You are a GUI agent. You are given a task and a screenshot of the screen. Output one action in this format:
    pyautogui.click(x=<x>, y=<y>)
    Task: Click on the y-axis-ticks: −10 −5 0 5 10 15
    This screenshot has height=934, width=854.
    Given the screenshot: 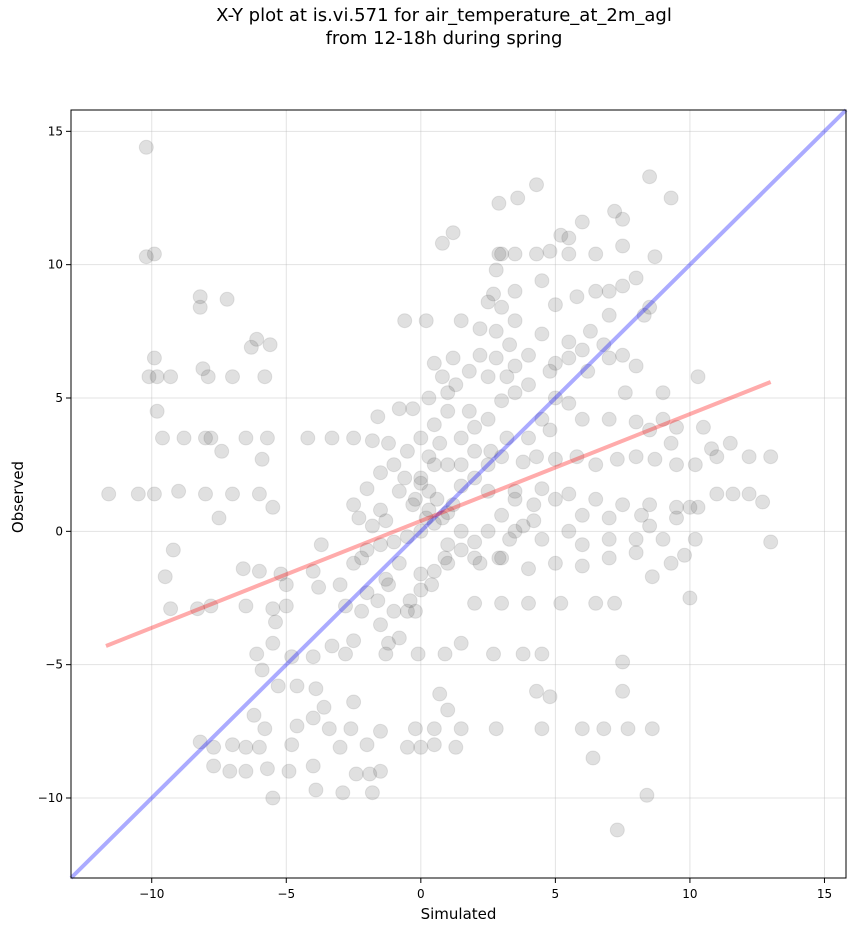 What is the action you would take?
    pyautogui.click(x=54, y=464)
    